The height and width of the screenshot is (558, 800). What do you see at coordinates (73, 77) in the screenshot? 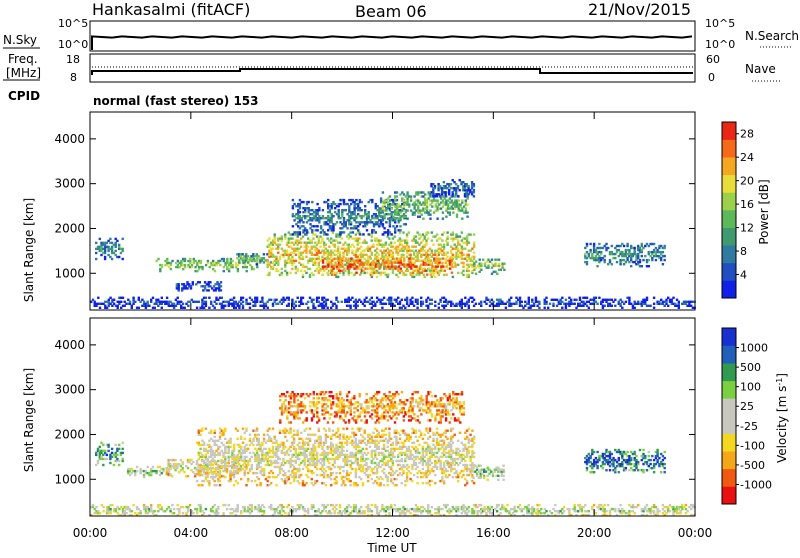
I see `freq-left-tick-bottom: 8` at bounding box center [73, 77].